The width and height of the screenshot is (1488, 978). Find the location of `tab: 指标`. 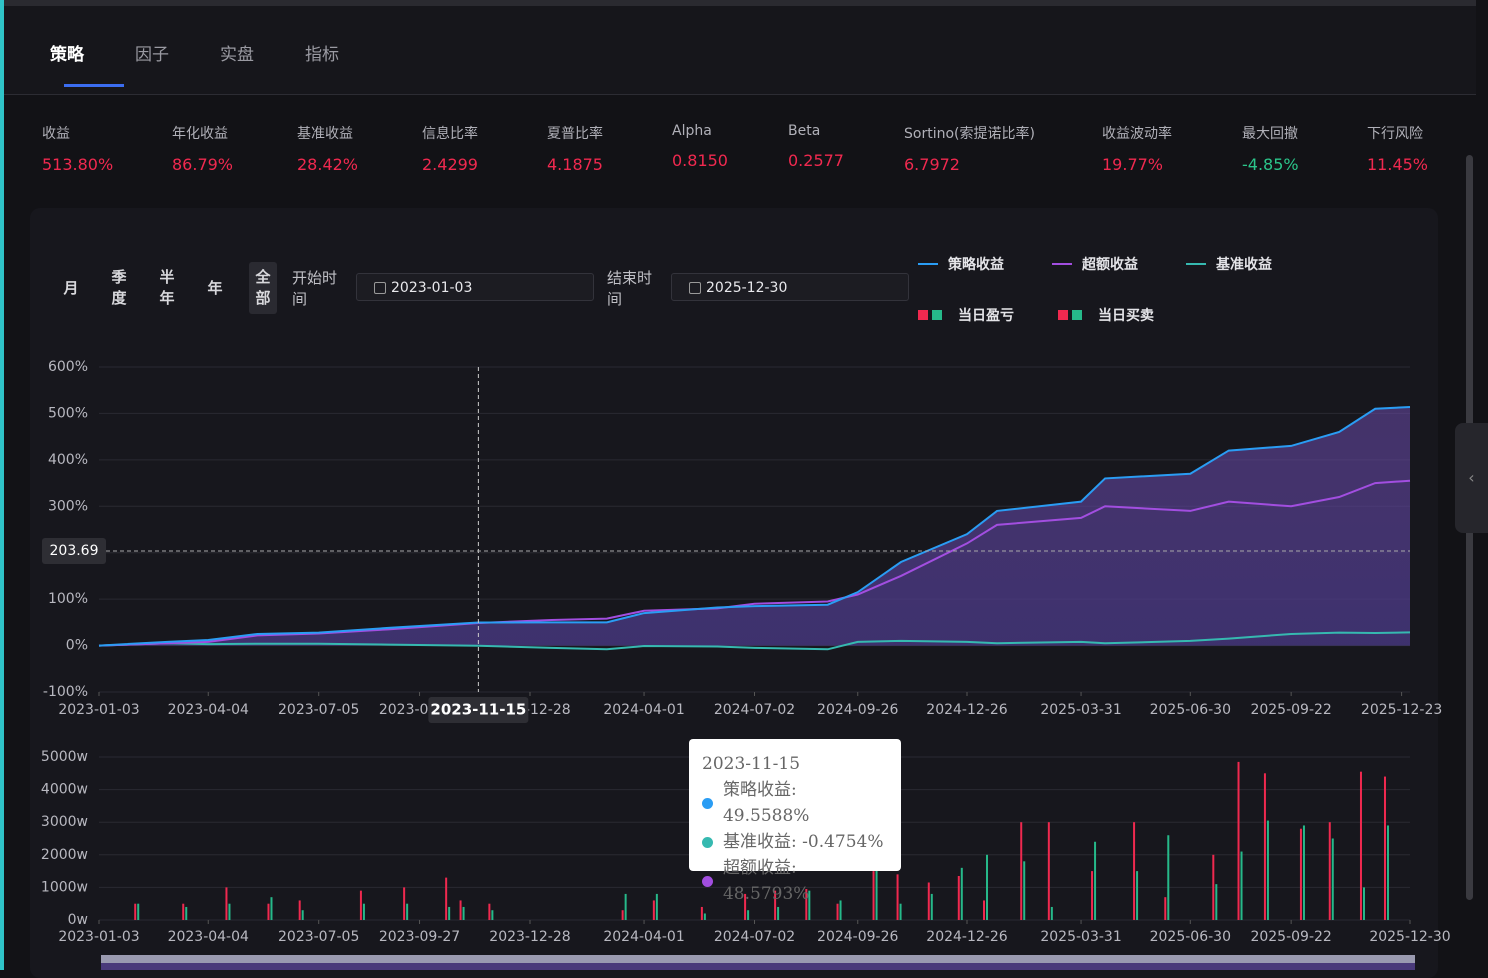

tab: 指标 is located at coordinates (322, 55).